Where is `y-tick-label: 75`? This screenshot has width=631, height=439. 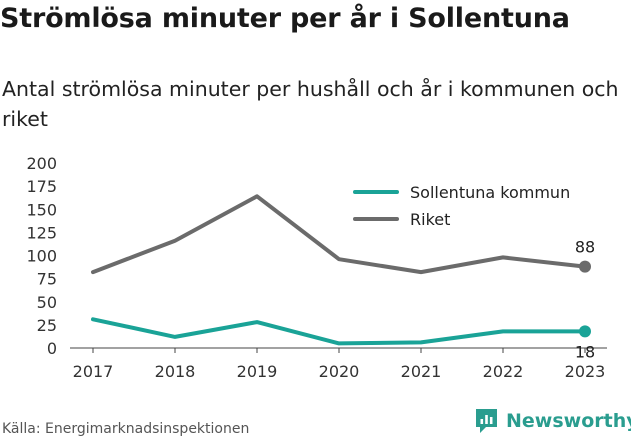
y-tick-label: 75 is located at coordinates (47, 279).